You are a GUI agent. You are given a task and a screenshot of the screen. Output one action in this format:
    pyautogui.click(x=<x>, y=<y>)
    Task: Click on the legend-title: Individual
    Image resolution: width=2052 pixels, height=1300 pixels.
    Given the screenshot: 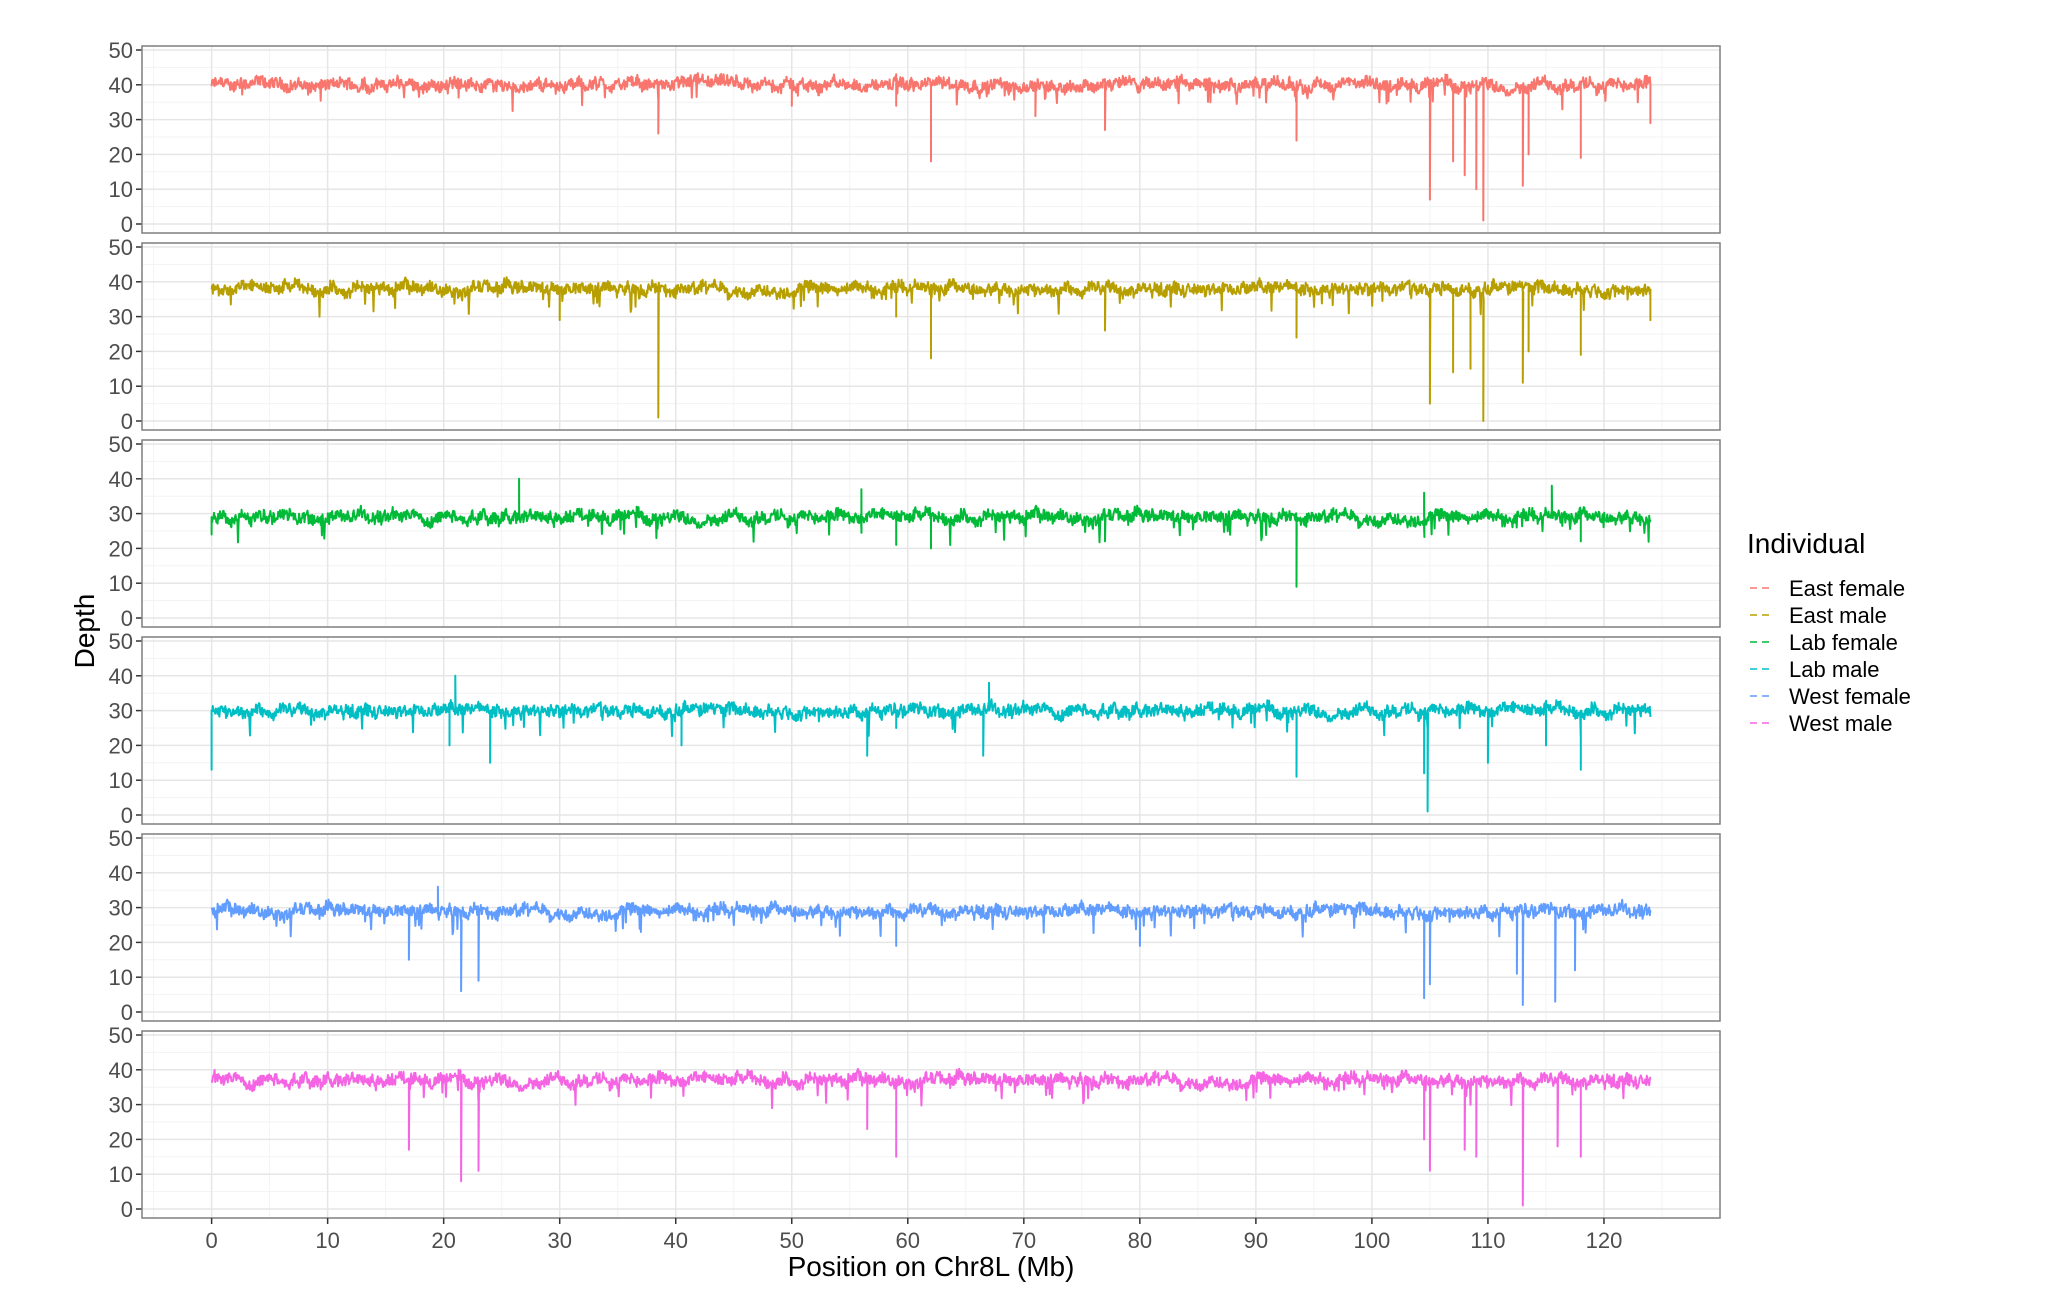 What is the action you would take?
    pyautogui.click(x=1806, y=543)
    